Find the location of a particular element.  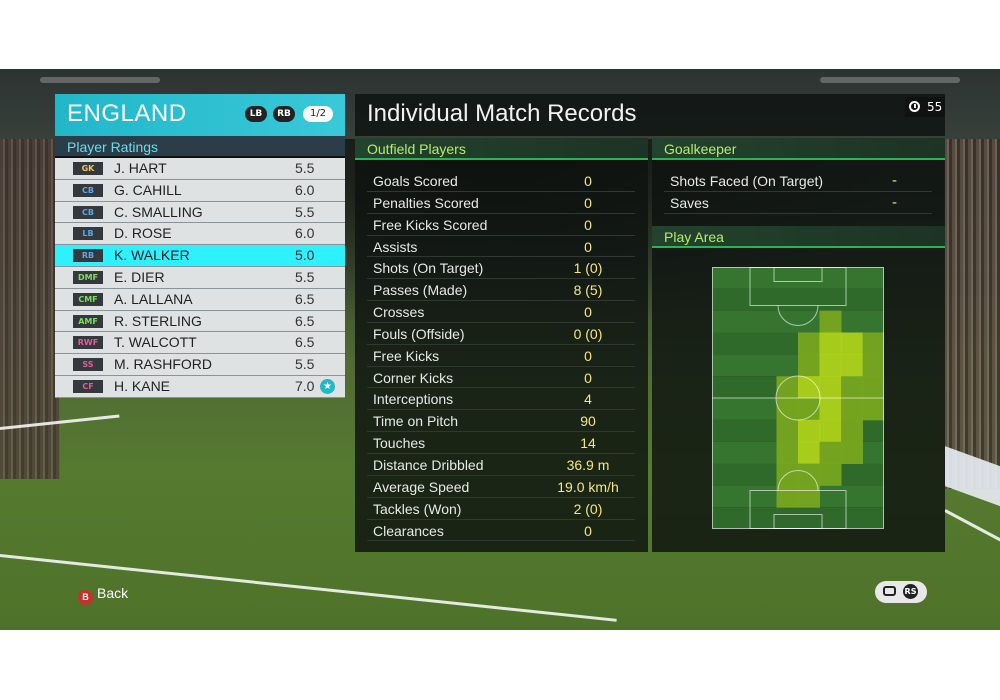

player-row: AMF R. STERLING 6.5 is located at coordinates (200, 321).